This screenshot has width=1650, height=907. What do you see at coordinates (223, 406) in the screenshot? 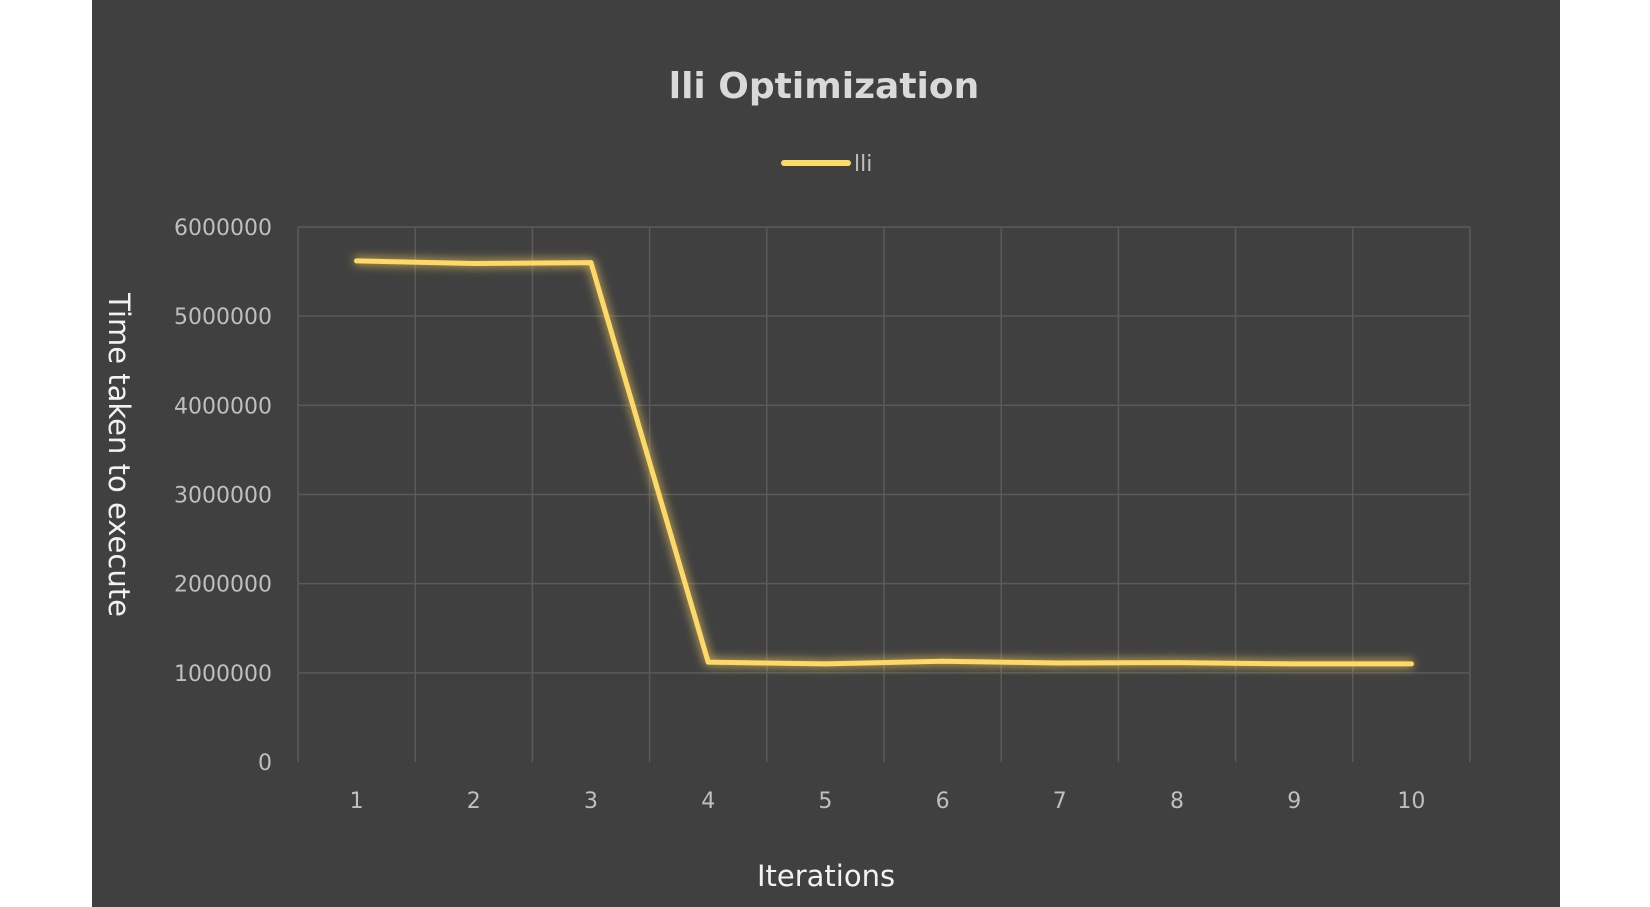
I see `y-tick-label-4: 4000000` at bounding box center [223, 406].